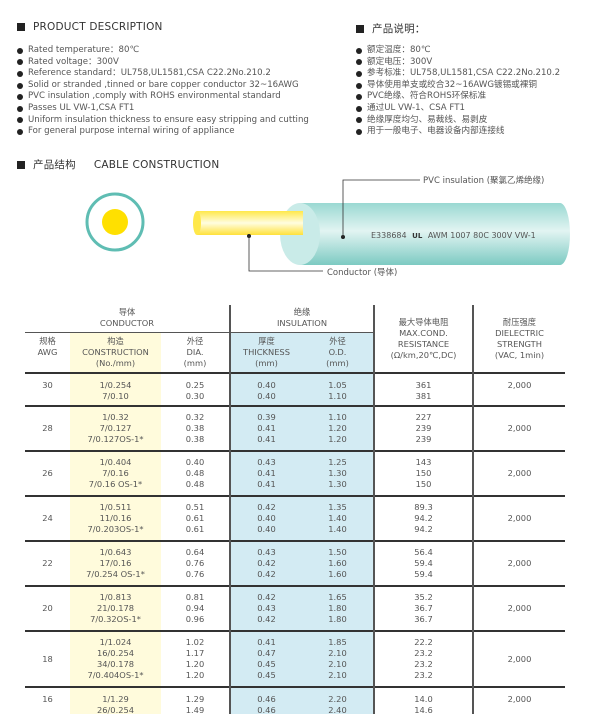 This screenshot has width=603, height=714. What do you see at coordinates (338, 608) in the screenshot?
I see `od-cell: 1.65 1.80 1.80` at bounding box center [338, 608].